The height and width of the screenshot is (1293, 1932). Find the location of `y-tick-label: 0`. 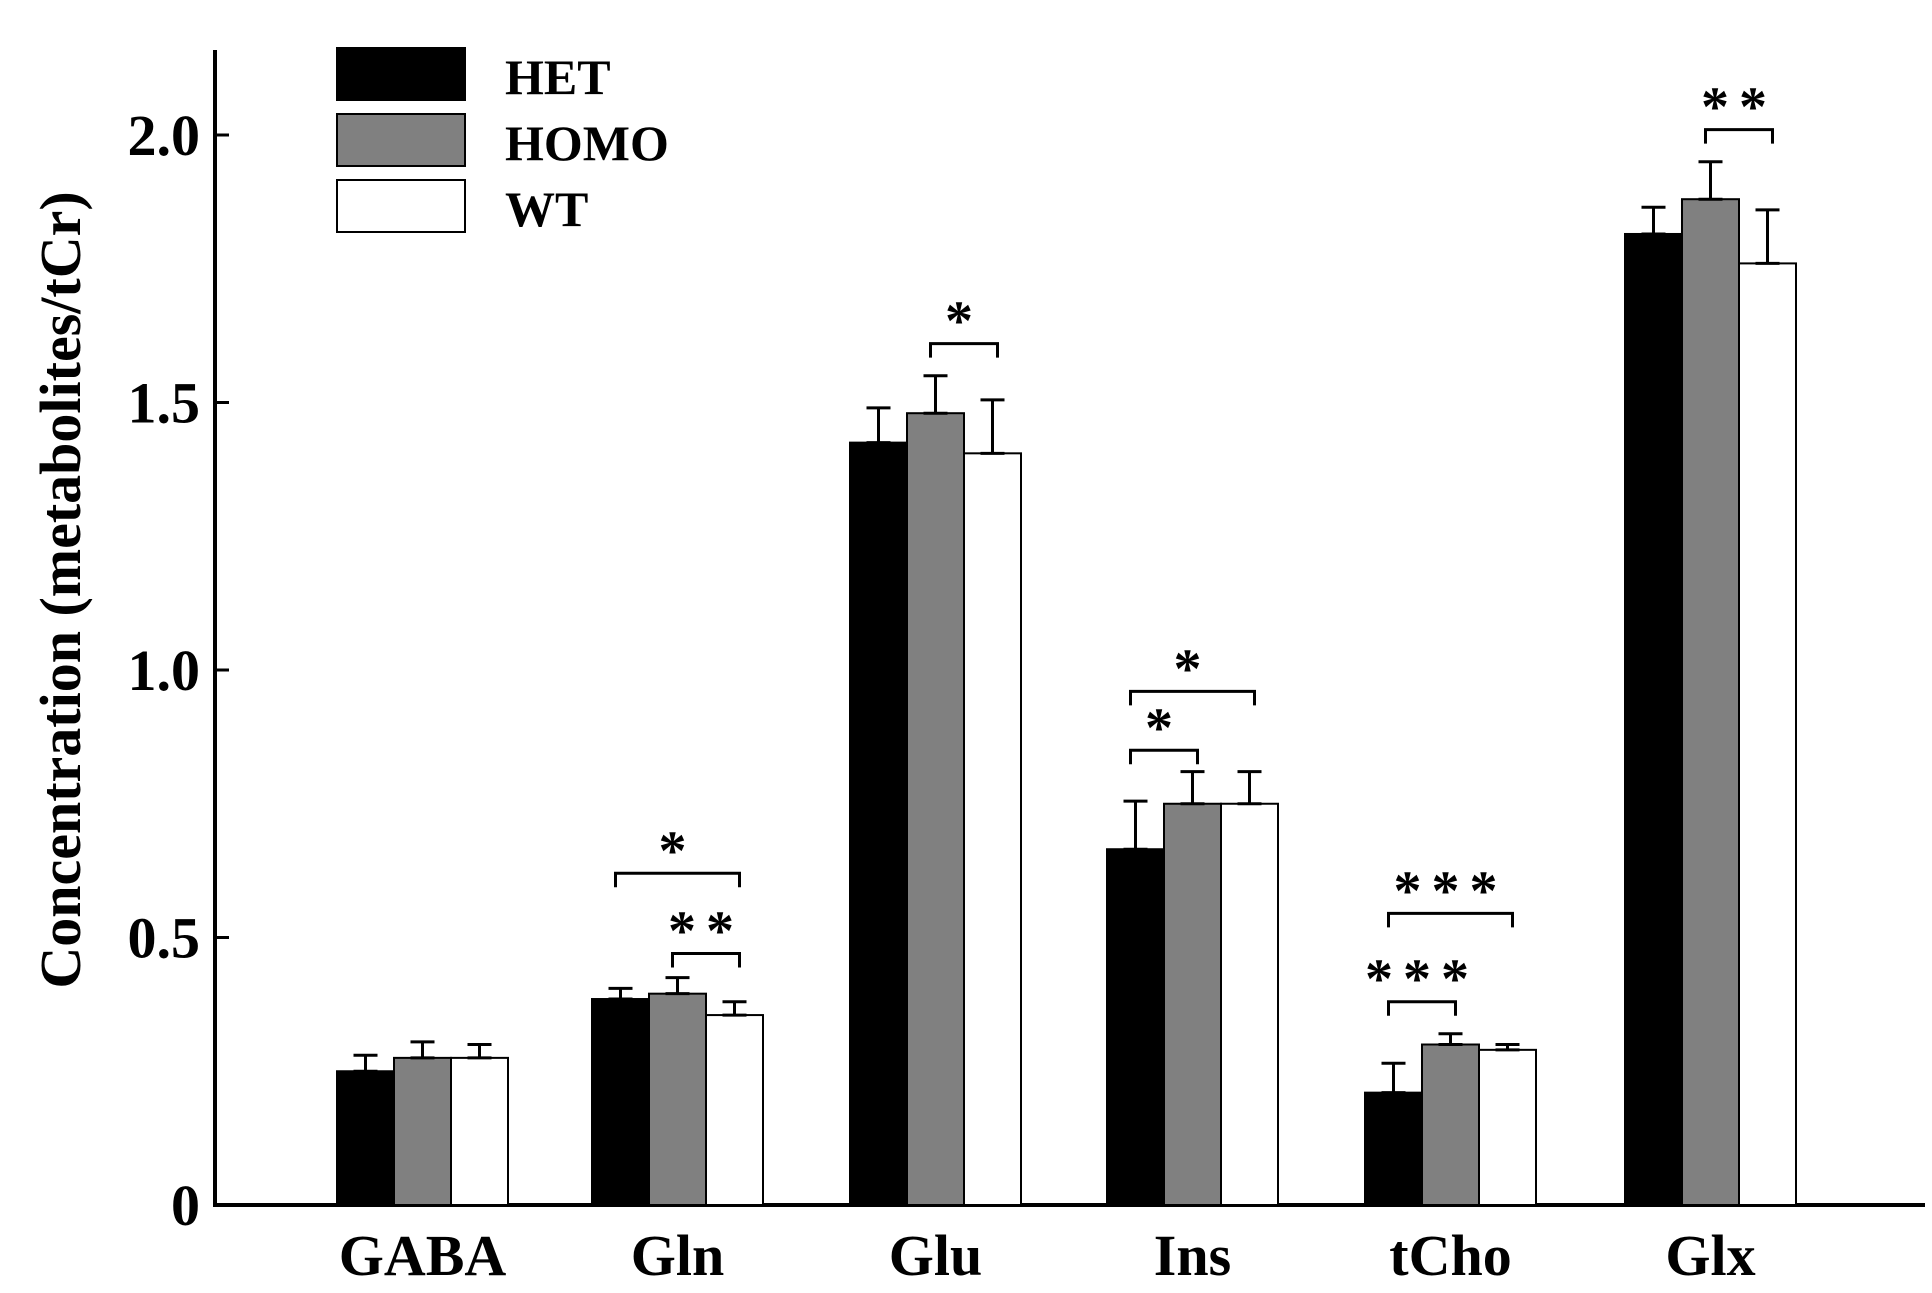

y-tick-label: 0 is located at coordinates (185, 1205).